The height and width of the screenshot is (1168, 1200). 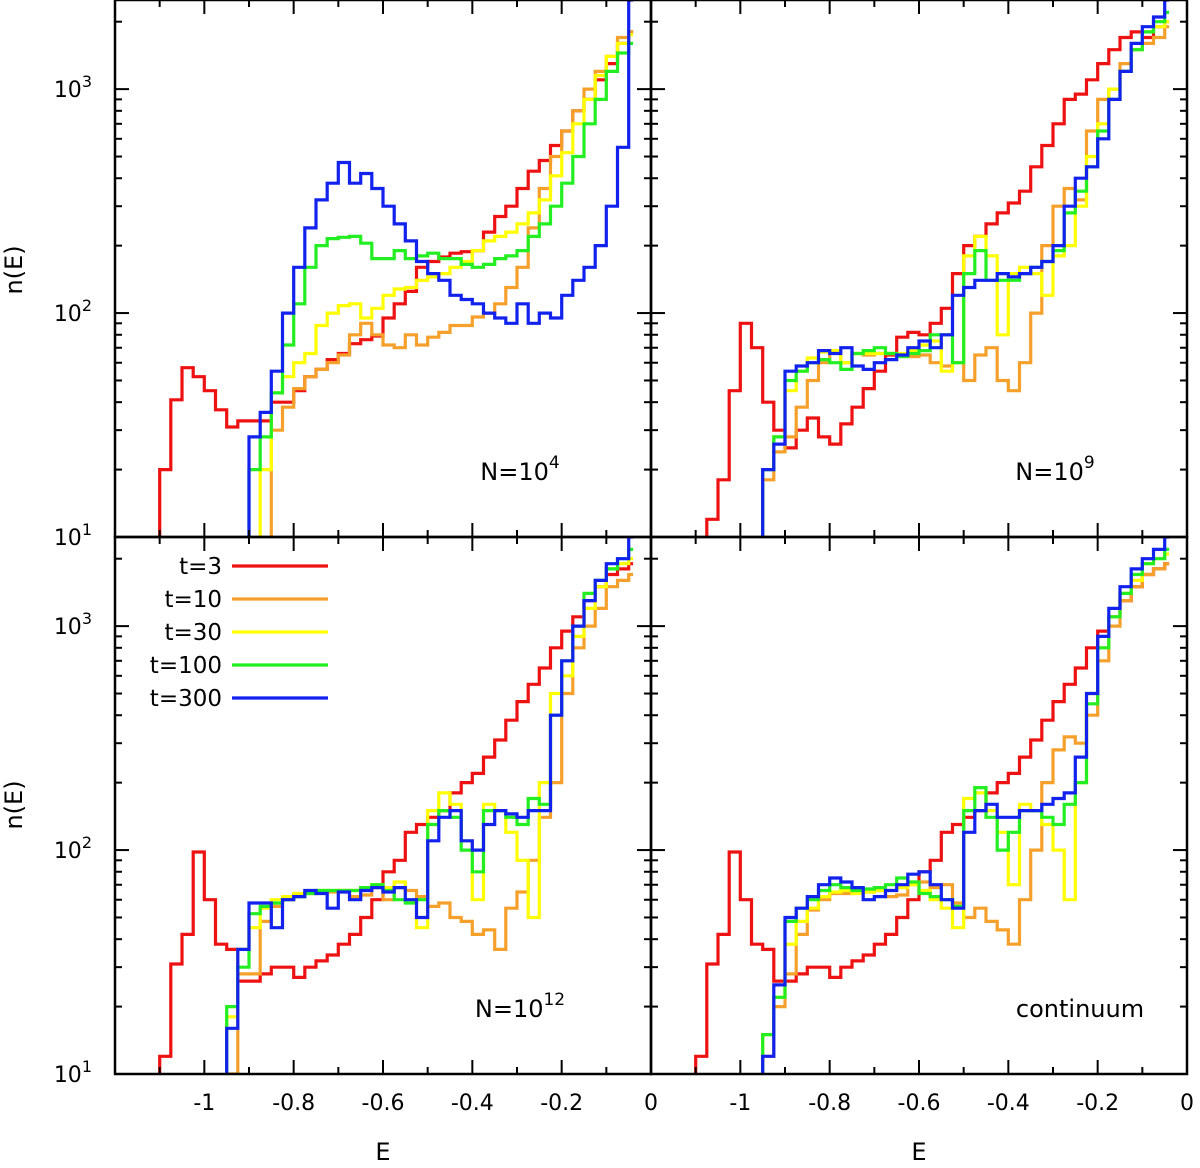 I want to click on legend-label: t=30, so click(x=193, y=633).